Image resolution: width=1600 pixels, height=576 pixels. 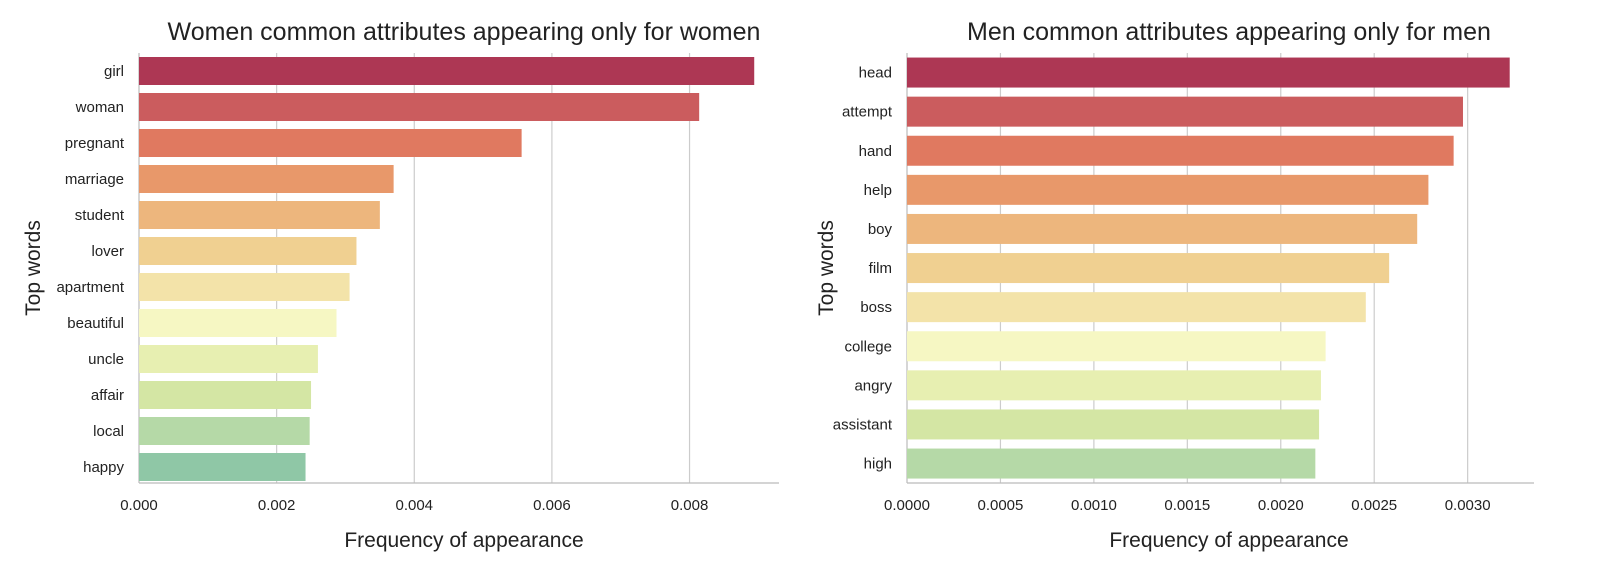 I want to click on men-category-label: boy, so click(x=880, y=229).